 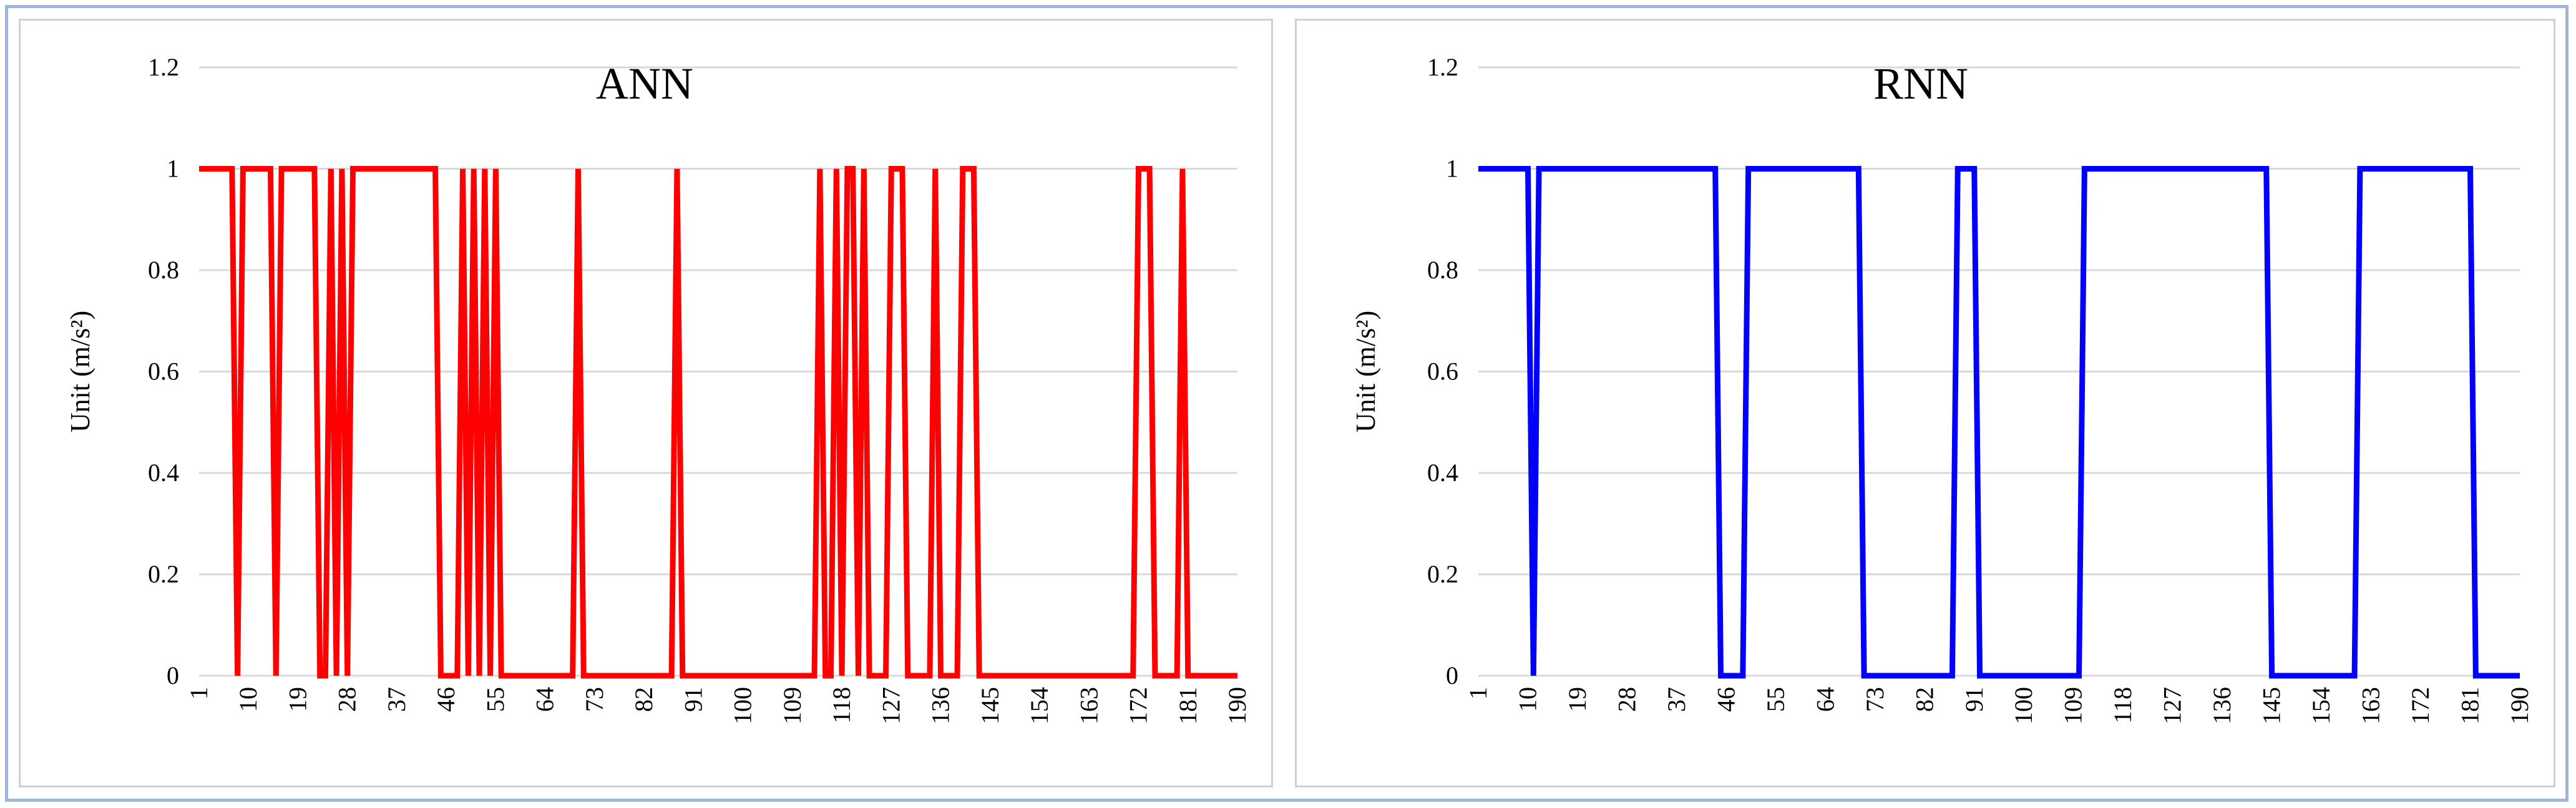 What do you see at coordinates (1776, 699) in the screenshot?
I see `rnn-xtick-label: 55` at bounding box center [1776, 699].